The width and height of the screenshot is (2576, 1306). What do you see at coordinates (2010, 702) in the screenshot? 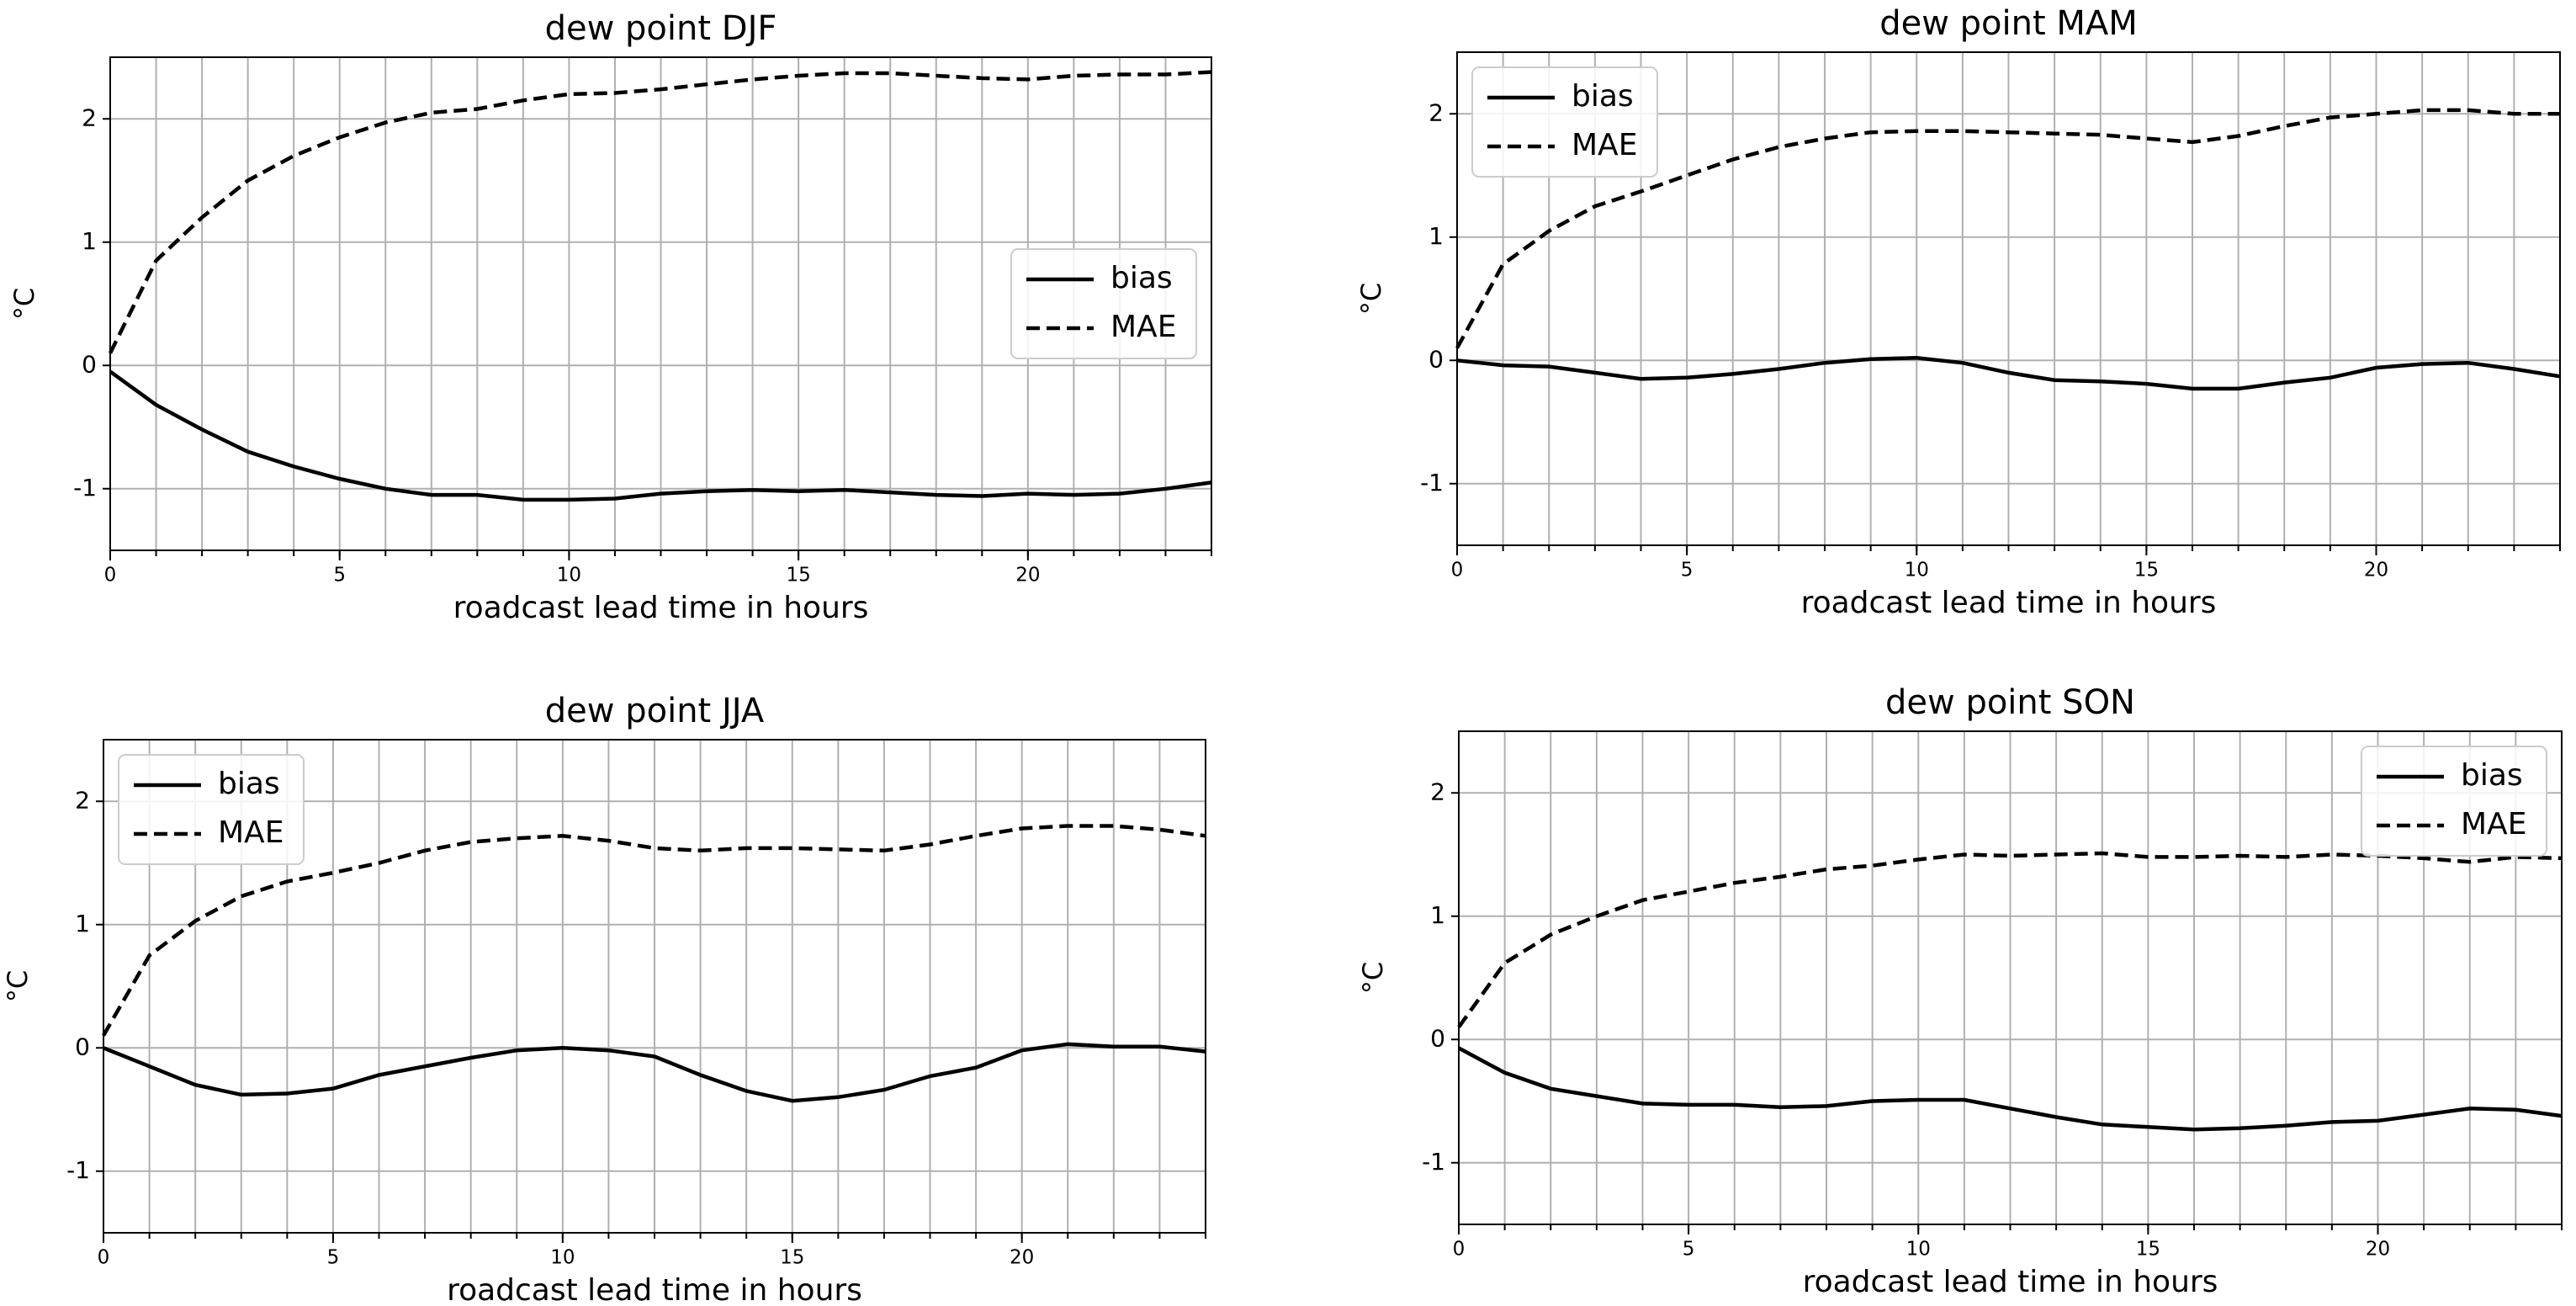
I see `chart-title: dew point SON` at bounding box center [2010, 702].